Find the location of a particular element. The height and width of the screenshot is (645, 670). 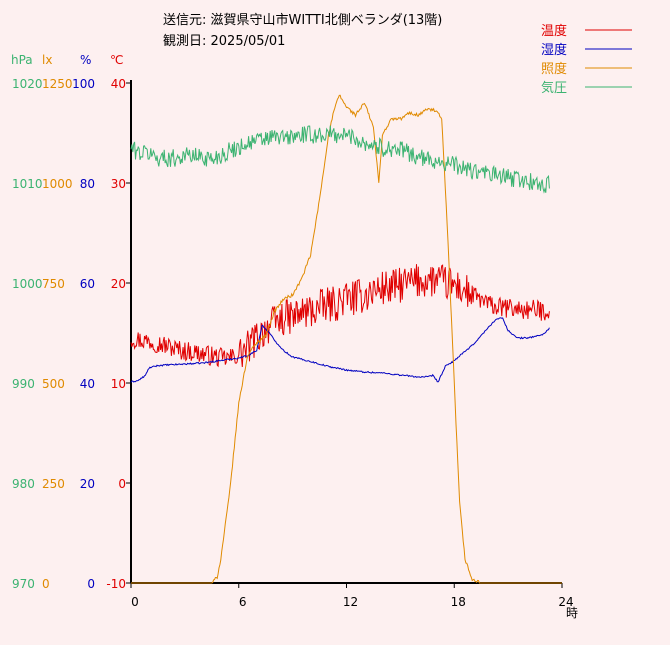

series-line-temperature is located at coordinates (340, 316).